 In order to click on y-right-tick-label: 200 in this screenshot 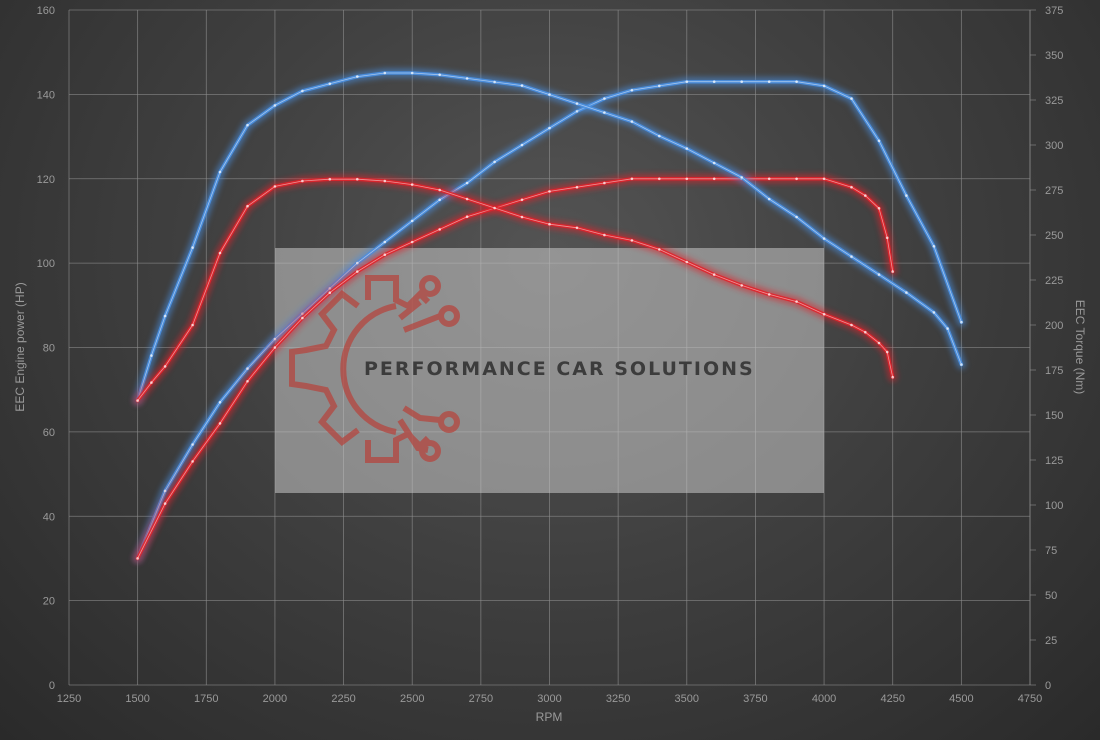, I will do `click(1054, 326)`.